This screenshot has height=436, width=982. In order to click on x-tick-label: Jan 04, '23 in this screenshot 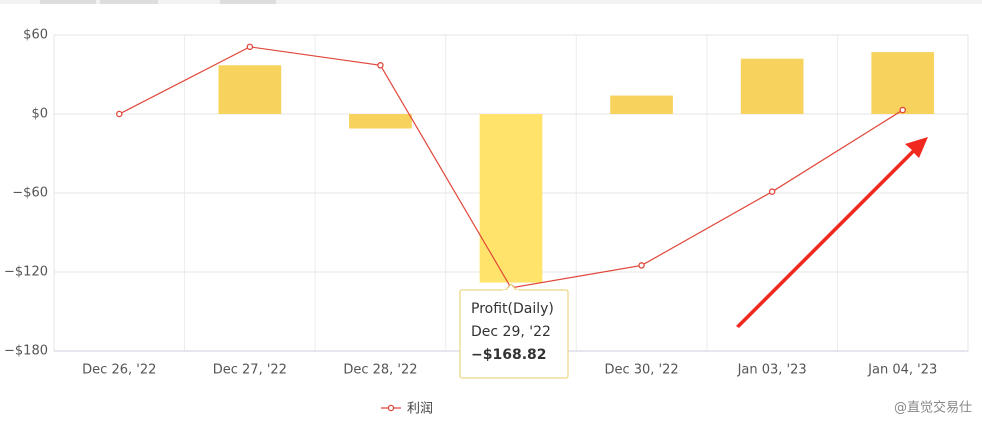, I will do `click(902, 370)`.